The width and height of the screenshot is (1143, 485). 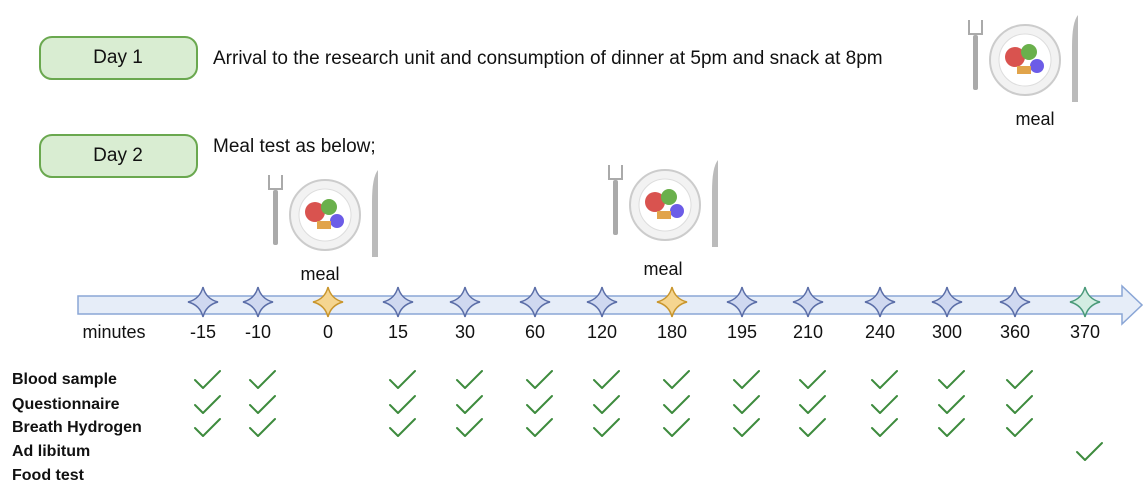 What do you see at coordinates (808, 332) in the screenshot?
I see `time-label: 210` at bounding box center [808, 332].